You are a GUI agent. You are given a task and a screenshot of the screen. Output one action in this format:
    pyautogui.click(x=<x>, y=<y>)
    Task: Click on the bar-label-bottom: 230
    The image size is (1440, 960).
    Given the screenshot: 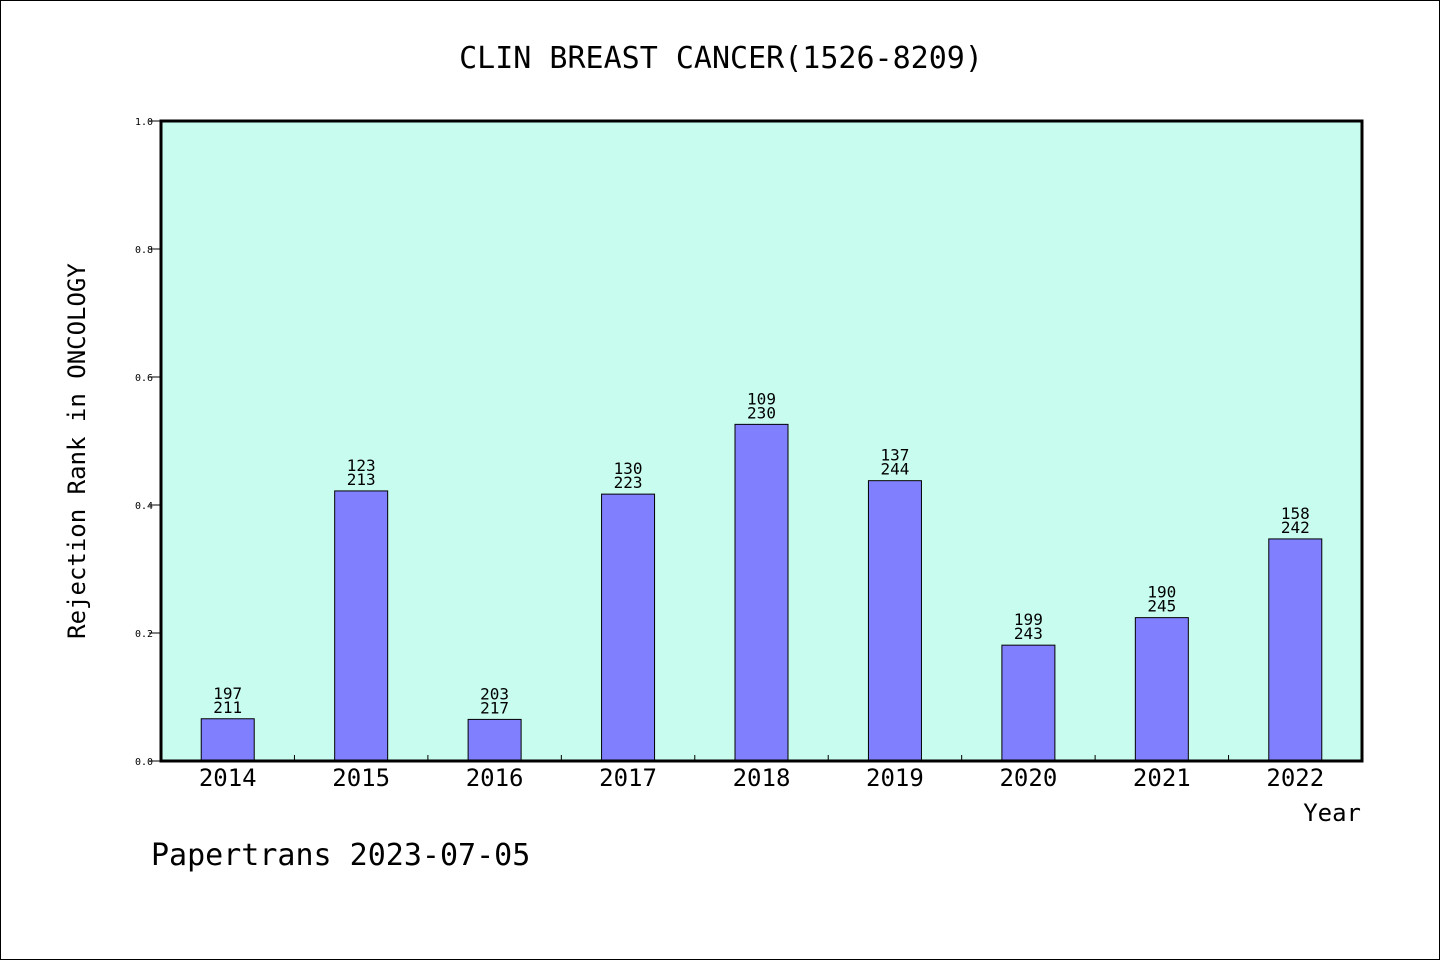 What is the action you would take?
    pyautogui.click(x=761, y=412)
    